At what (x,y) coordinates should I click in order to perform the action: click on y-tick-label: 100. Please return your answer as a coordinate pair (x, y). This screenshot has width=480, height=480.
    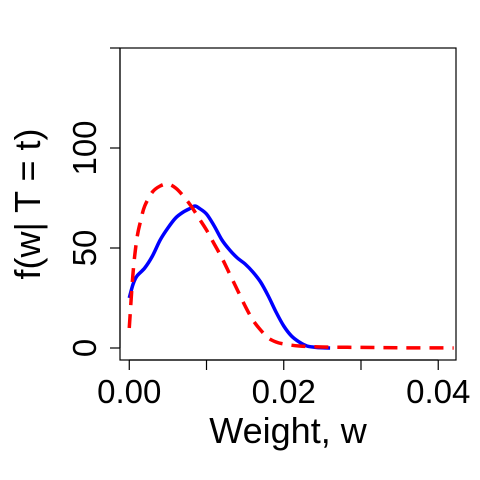
    Looking at the image, I should click on (84, 147).